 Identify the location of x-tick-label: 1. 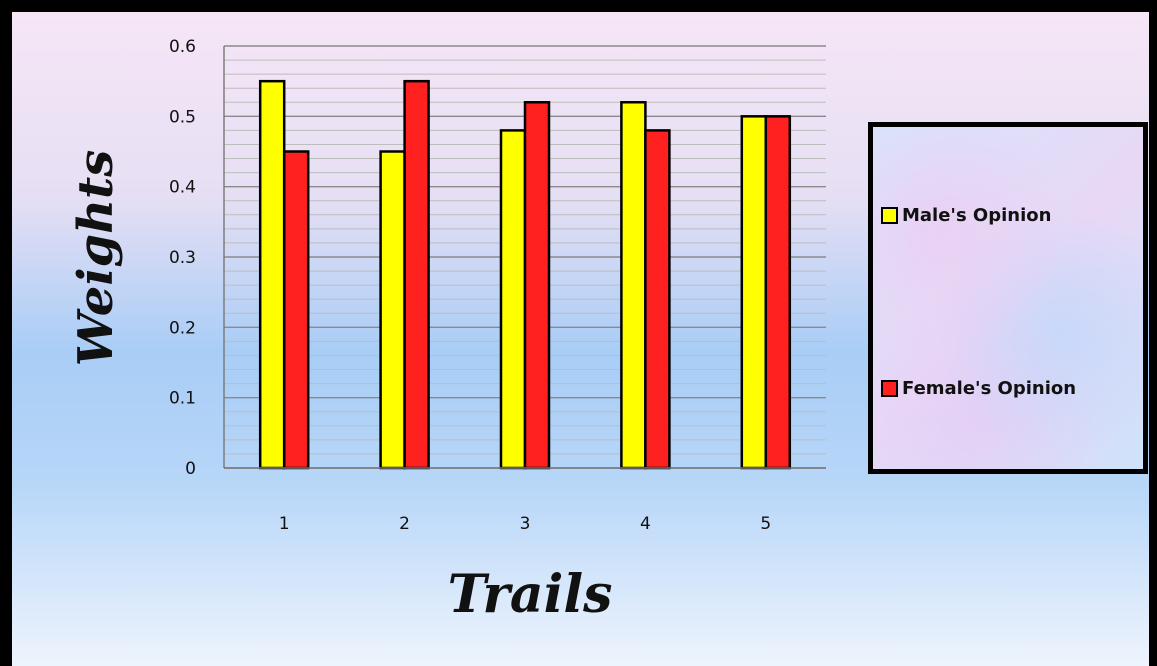
(284, 524).